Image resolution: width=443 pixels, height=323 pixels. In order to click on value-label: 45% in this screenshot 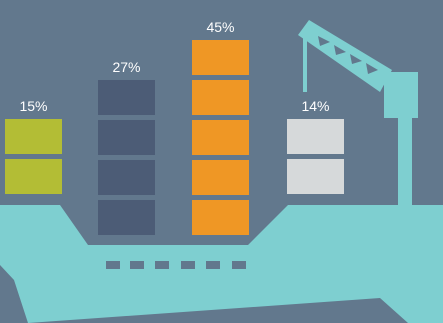, I will do `click(220, 27)`.